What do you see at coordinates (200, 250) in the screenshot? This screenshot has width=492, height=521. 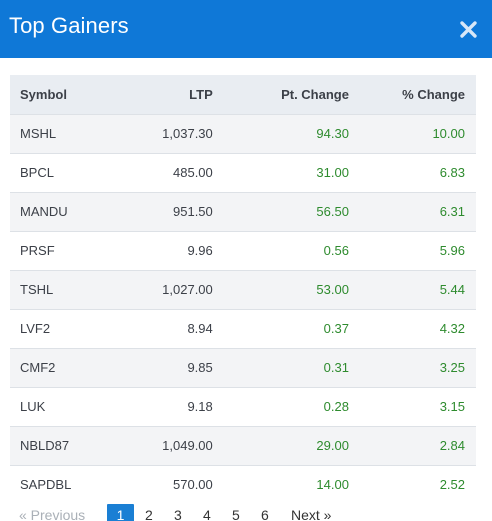 I see `cell-ltp: 9.96` at bounding box center [200, 250].